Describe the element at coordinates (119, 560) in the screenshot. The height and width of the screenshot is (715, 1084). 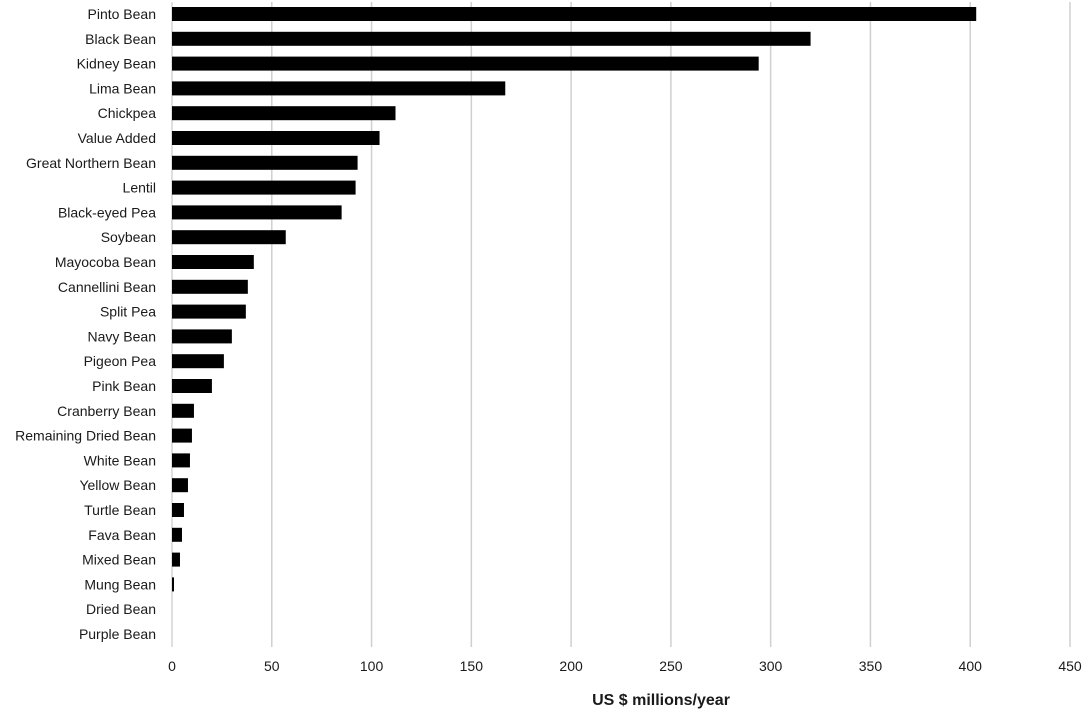
I see `category-label: Mixed Bean` at that location.